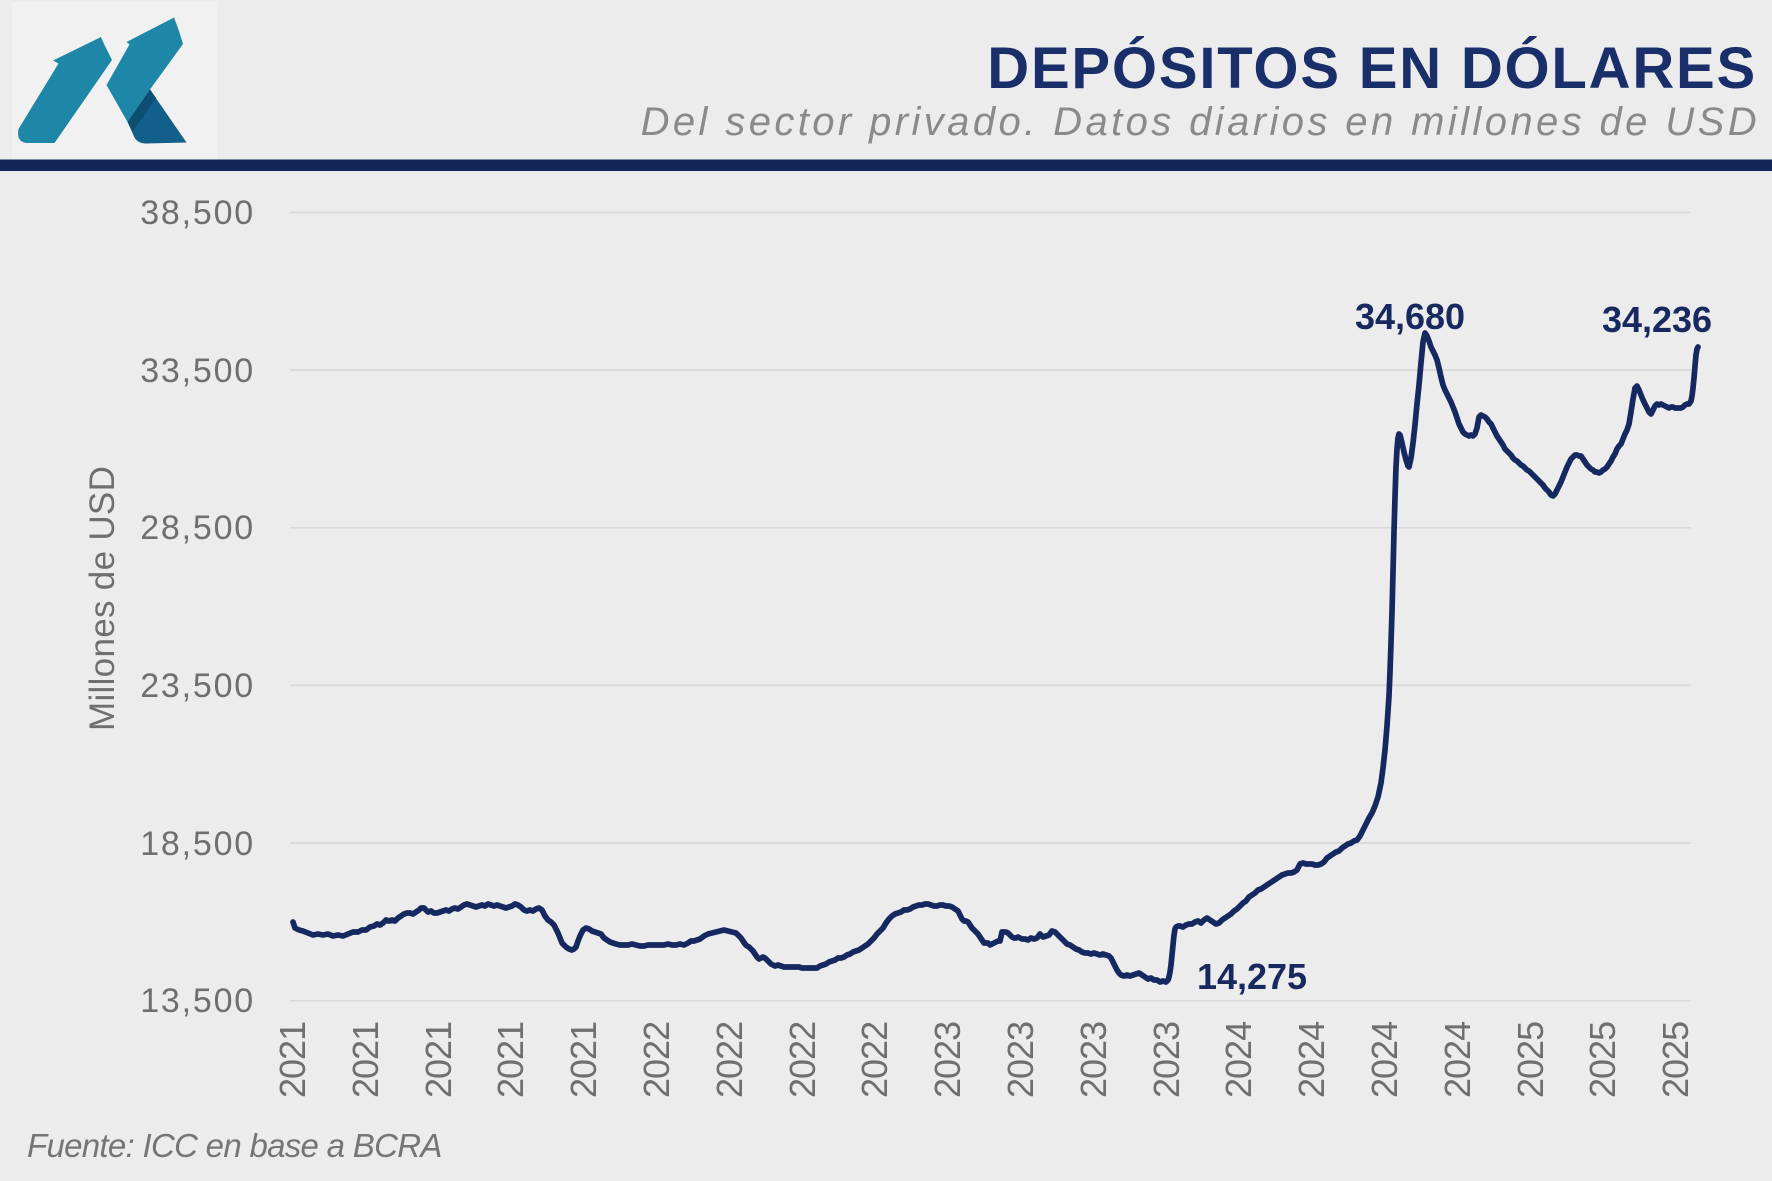  What do you see at coordinates (197, 371) in the screenshot?
I see `svg-text: 33,500` at bounding box center [197, 371].